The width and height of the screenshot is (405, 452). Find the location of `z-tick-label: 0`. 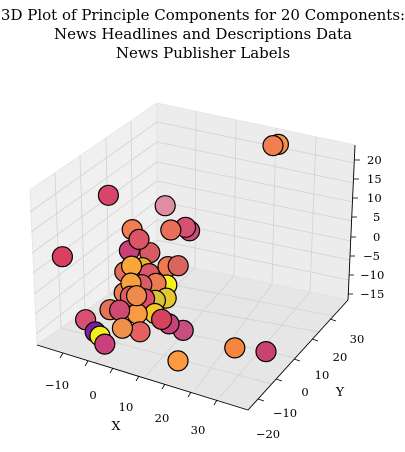

z-tick-label: 0 is located at coordinates (376, 237).